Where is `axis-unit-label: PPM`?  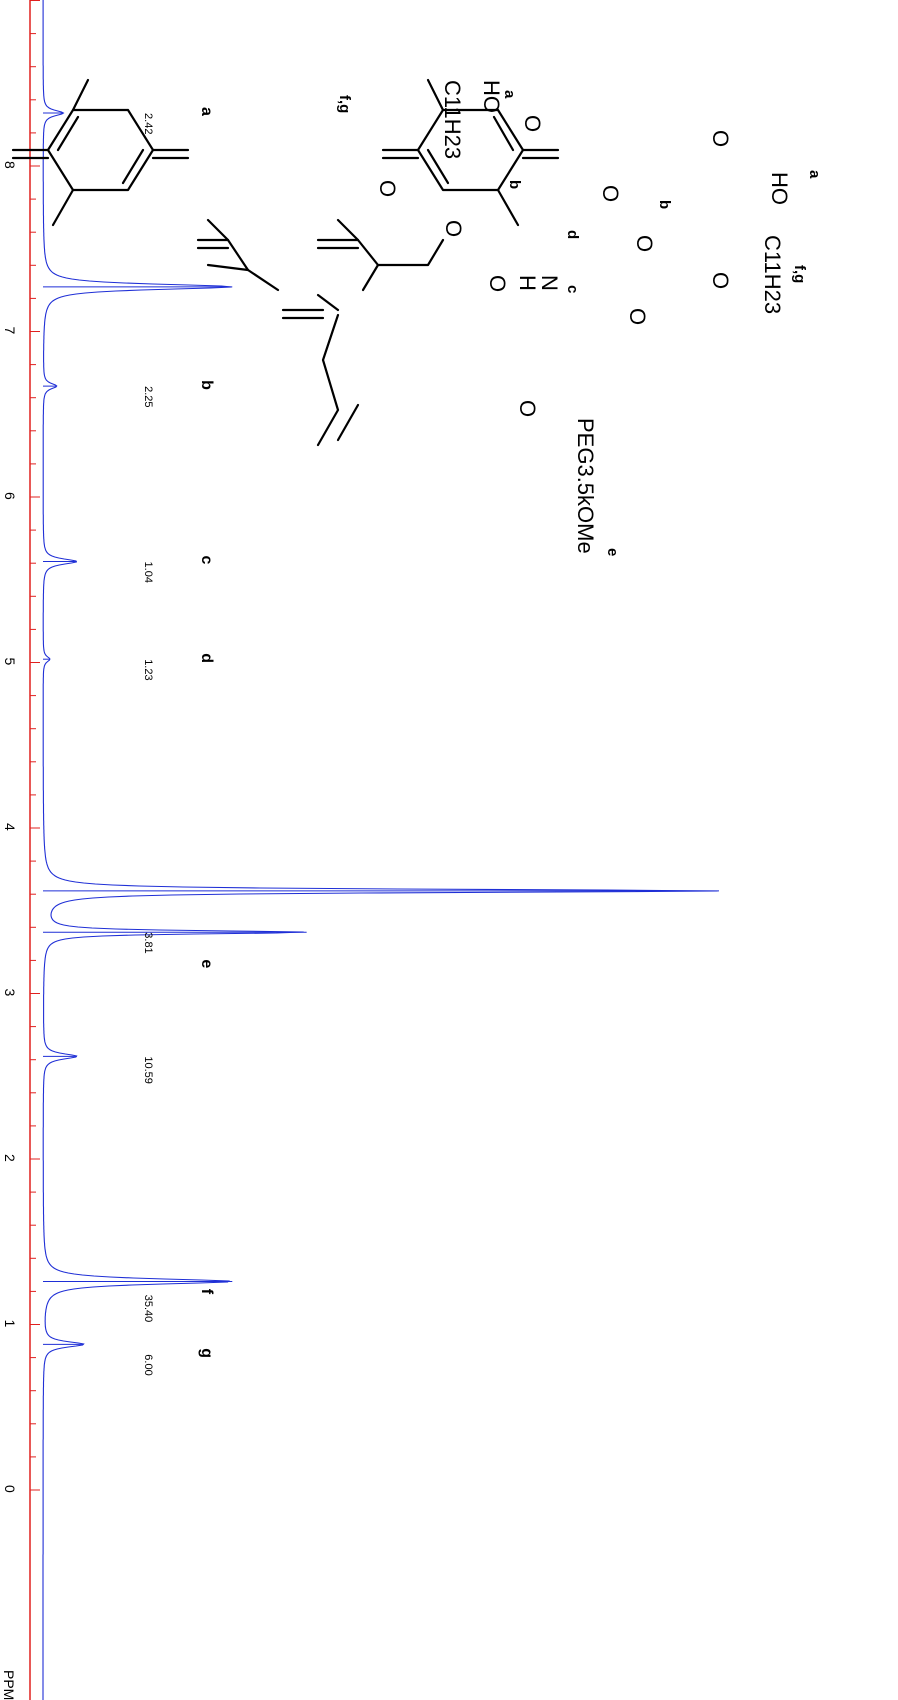 axis-unit-label: PPM is located at coordinates (9, 1685).